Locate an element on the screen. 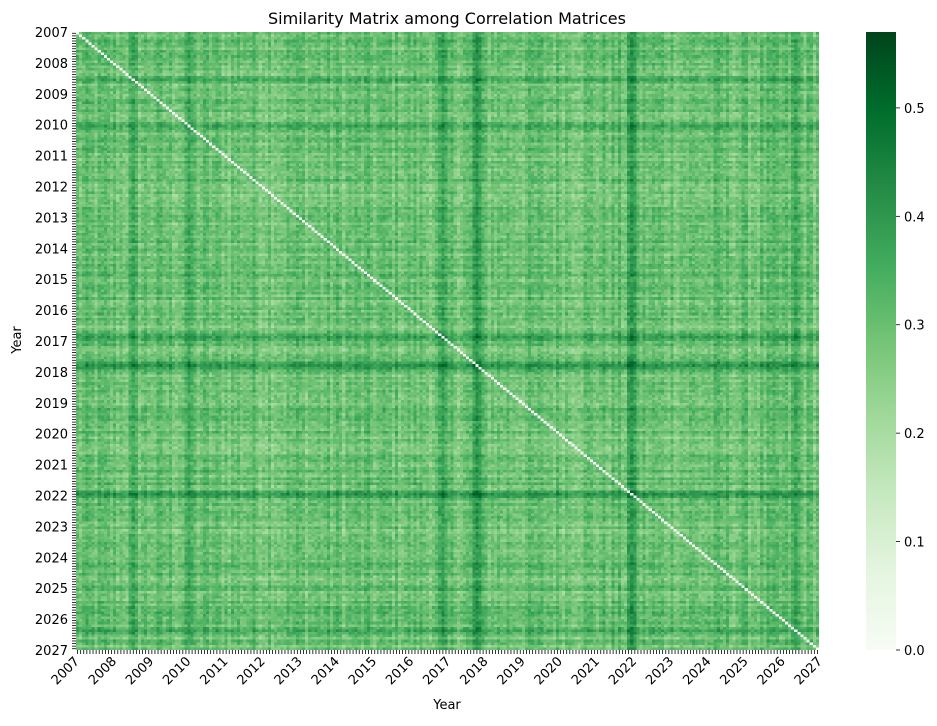 Image resolution: width=937 pixels, height=726 pixels. x-tick-label: 2017 is located at coordinates (437, 671).